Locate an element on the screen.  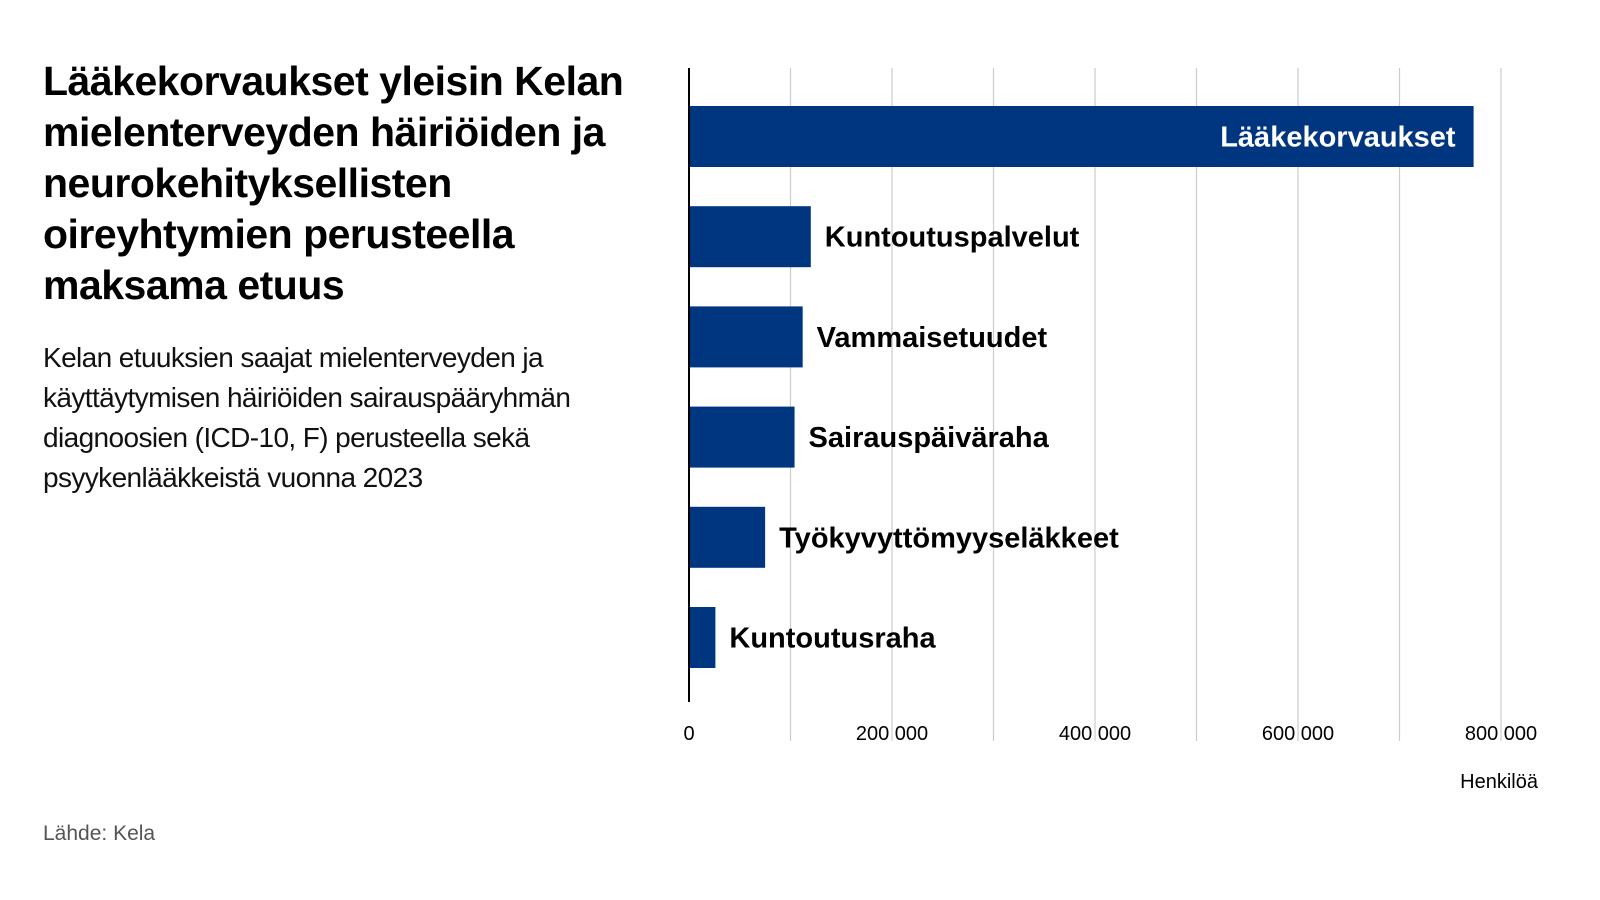
bar-label: Sairauspäiväraha is located at coordinates (929, 438).